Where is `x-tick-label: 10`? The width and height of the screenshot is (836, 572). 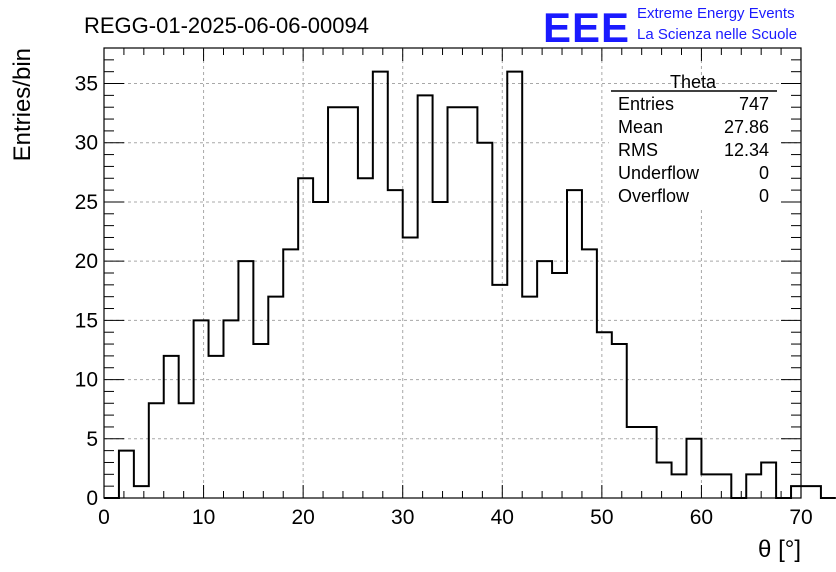 x-tick-label: 10 is located at coordinates (203, 517).